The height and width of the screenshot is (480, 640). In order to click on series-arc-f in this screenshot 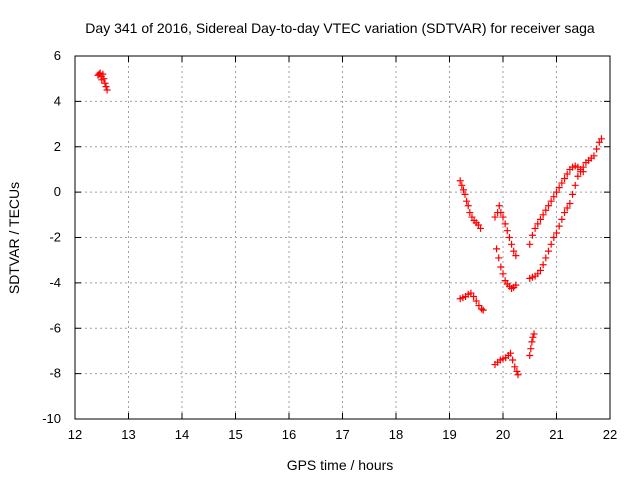, I will do `click(506, 364)`.